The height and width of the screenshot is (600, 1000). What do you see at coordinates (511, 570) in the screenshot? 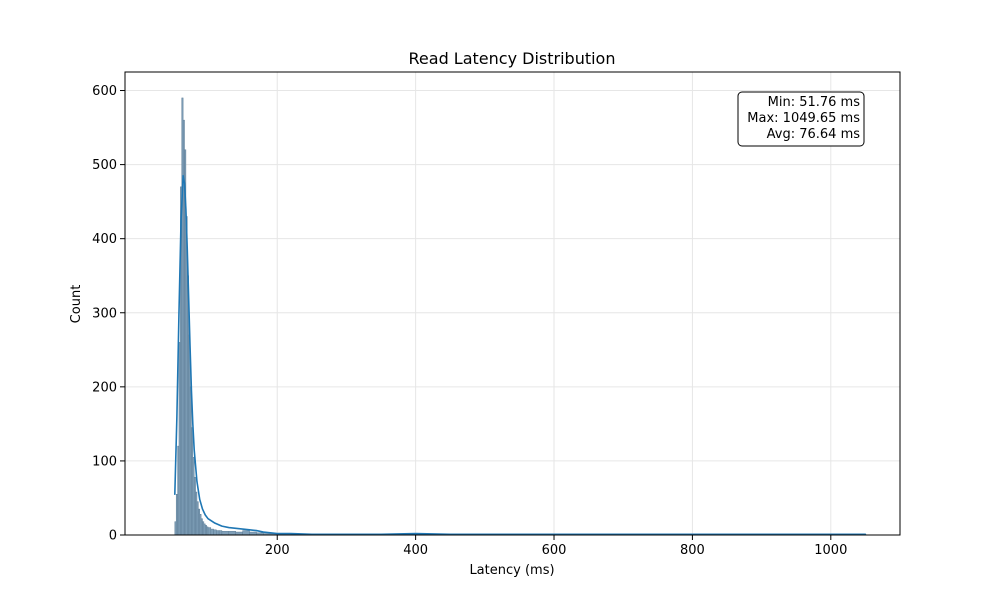
I see `x-axis-label: Latency (ms)` at bounding box center [511, 570].